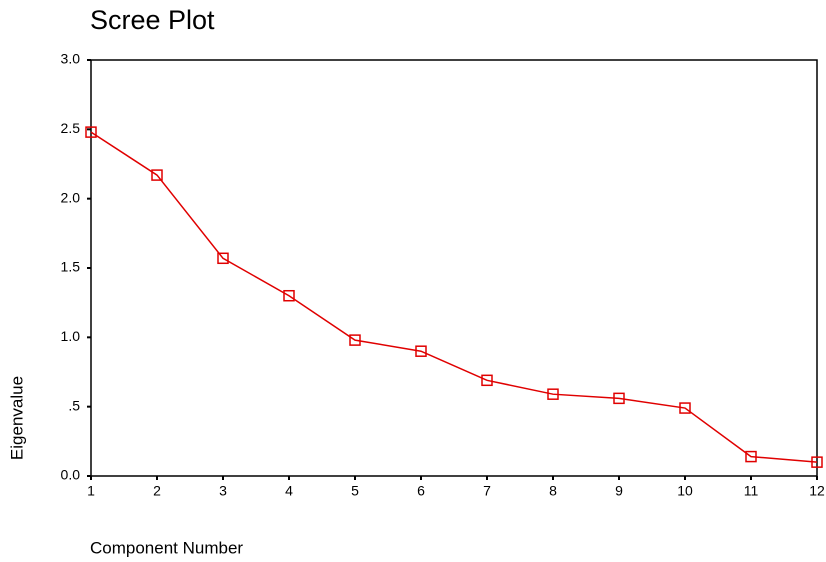 Image resolution: width=826 pixels, height=562 pixels. What do you see at coordinates (223, 491) in the screenshot?
I see `x-tick-label: 3` at bounding box center [223, 491].